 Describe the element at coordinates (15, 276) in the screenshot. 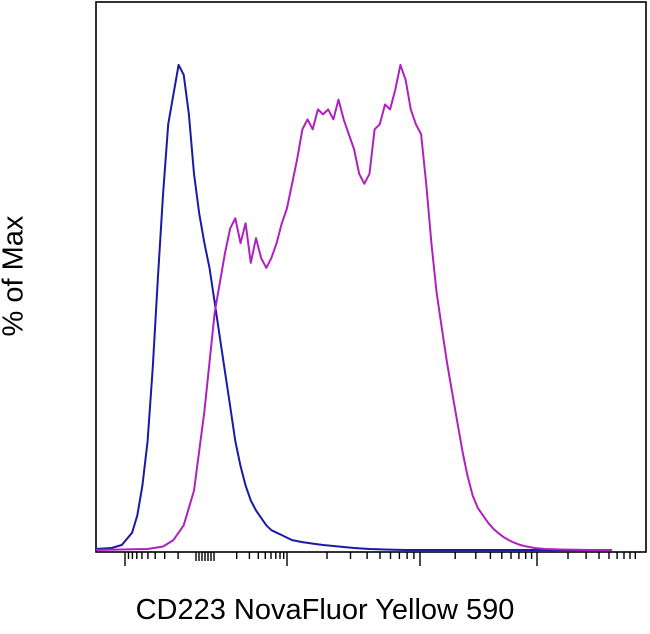

I see `y-axis-label: % of Max` at that location.